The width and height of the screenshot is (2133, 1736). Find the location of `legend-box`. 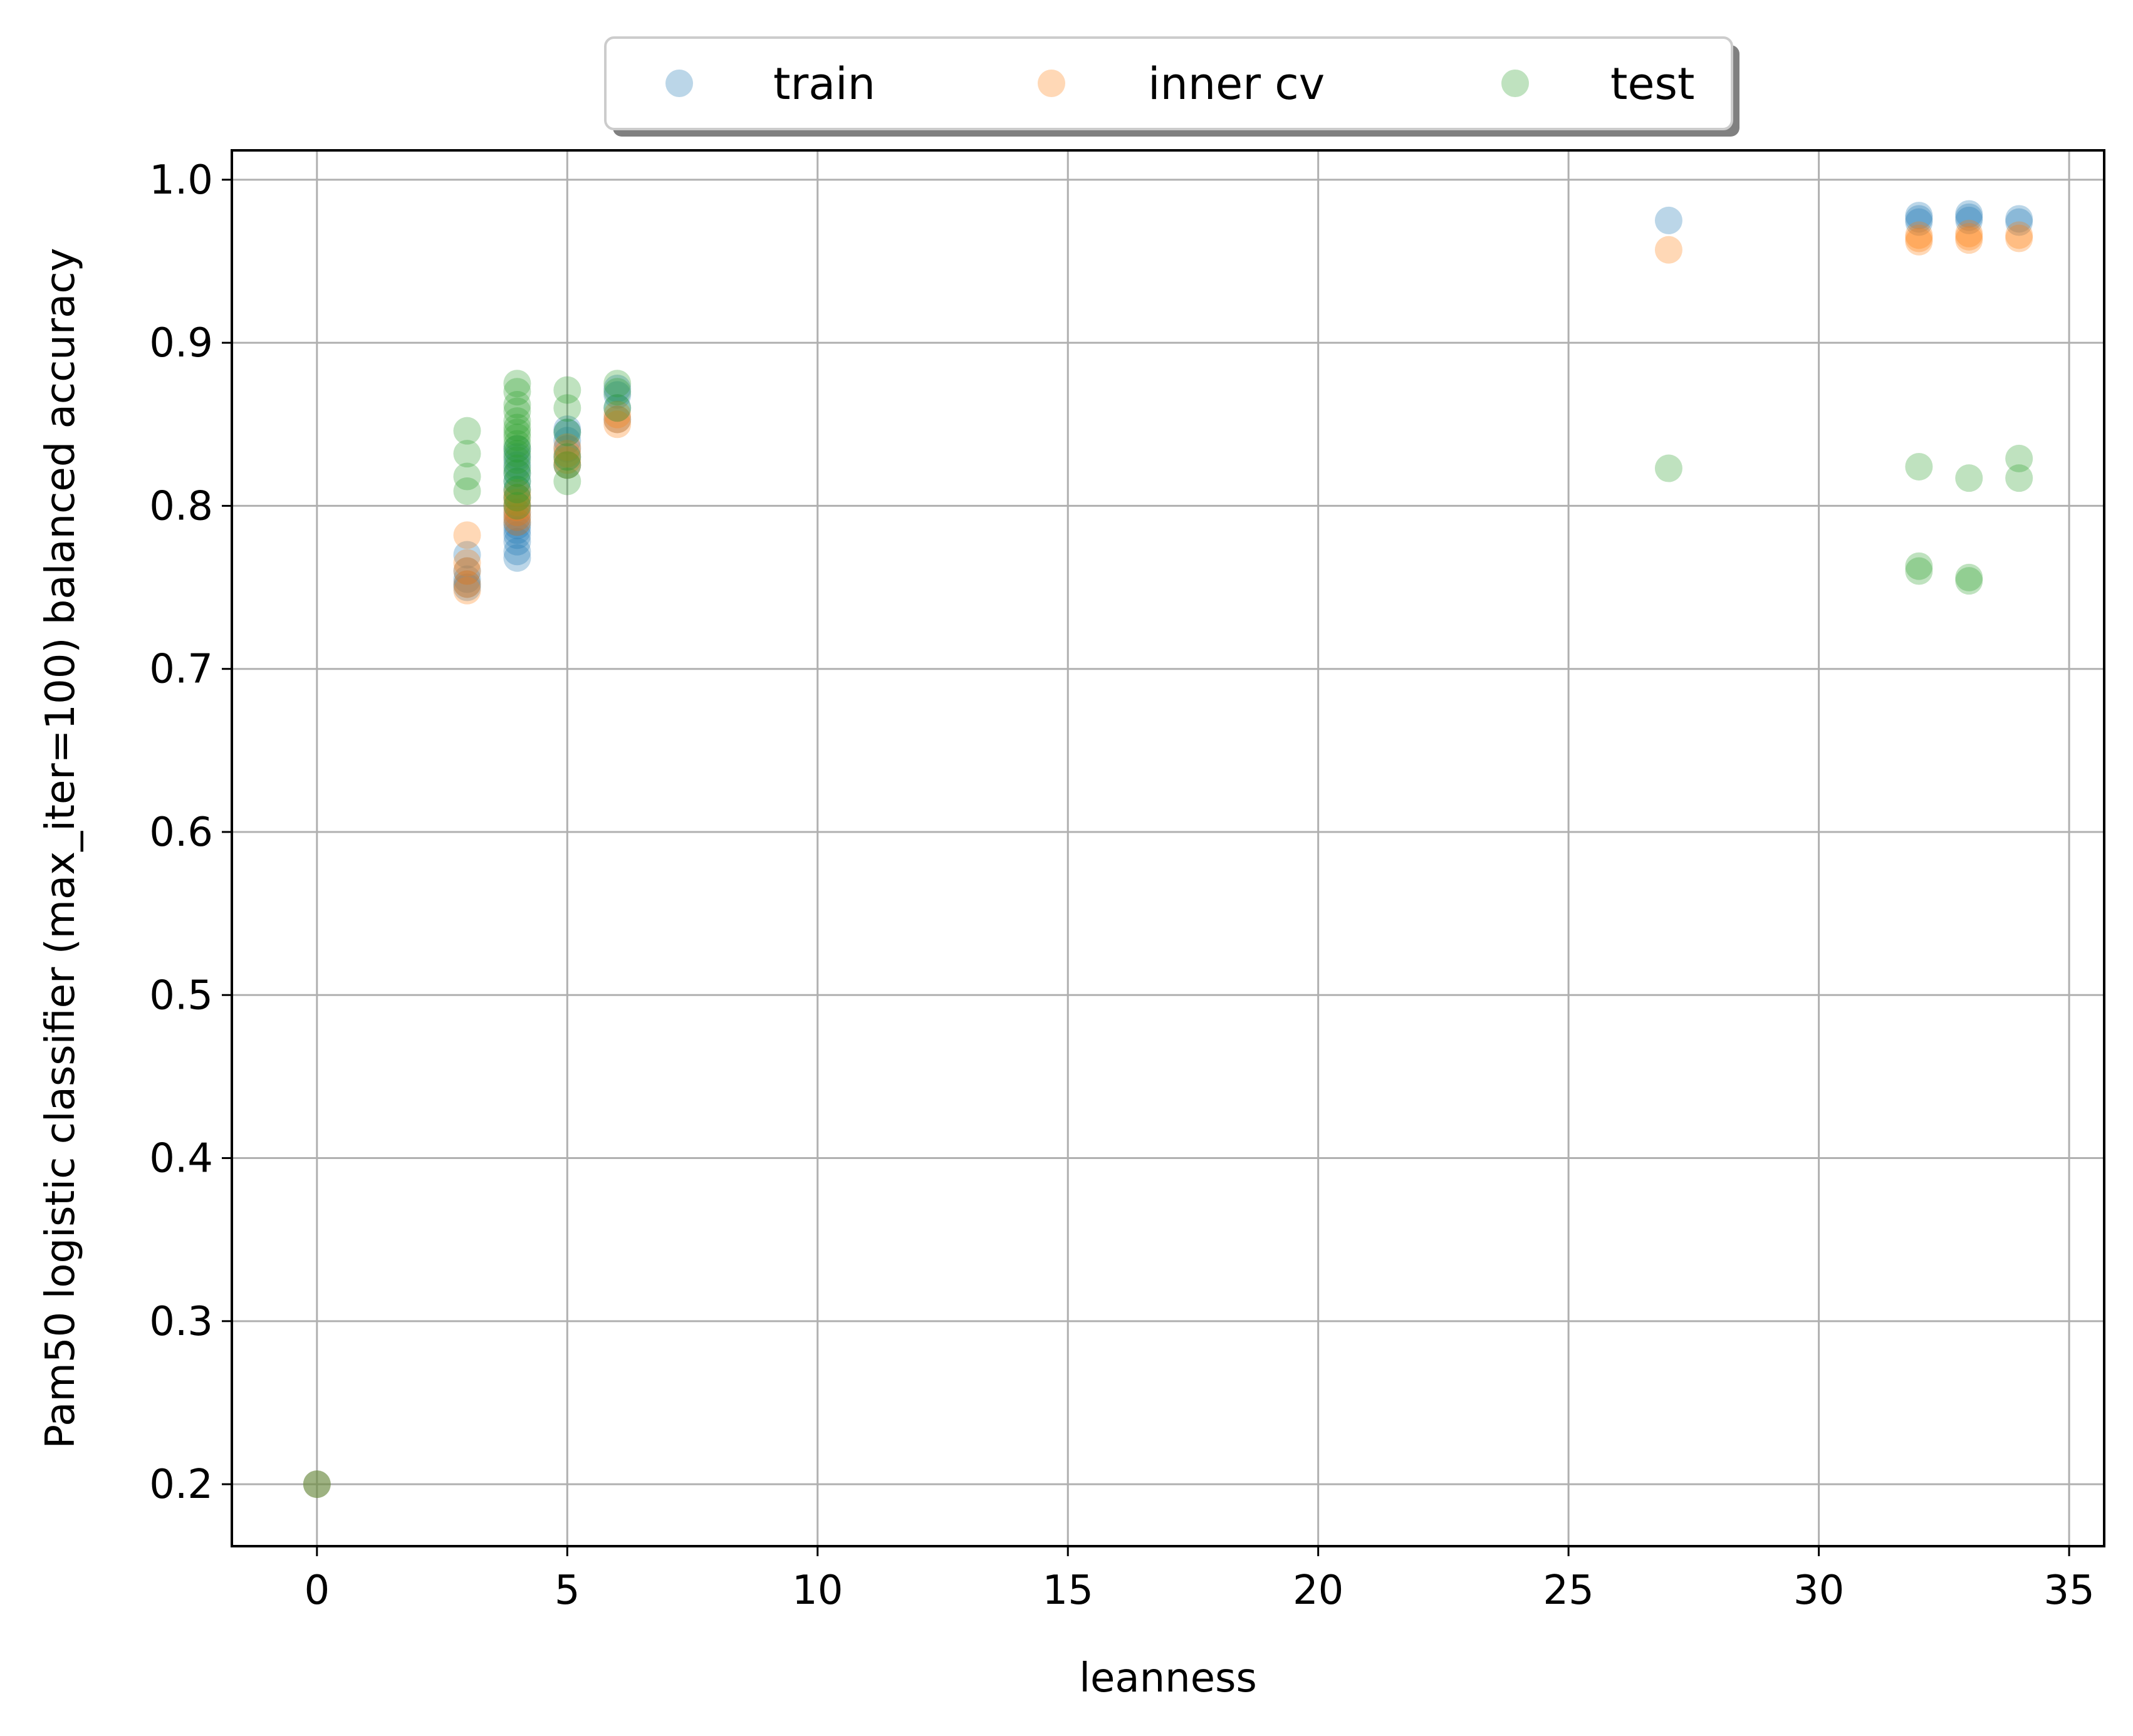

legend-box is located at coordinates (1168, 83).